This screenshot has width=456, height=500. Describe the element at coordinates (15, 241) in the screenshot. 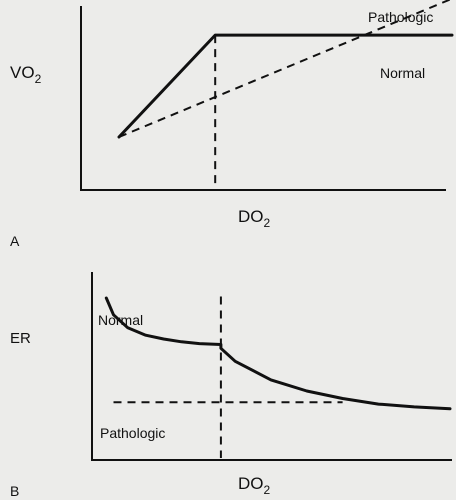

I see `panel-a-tag: A` at that location.